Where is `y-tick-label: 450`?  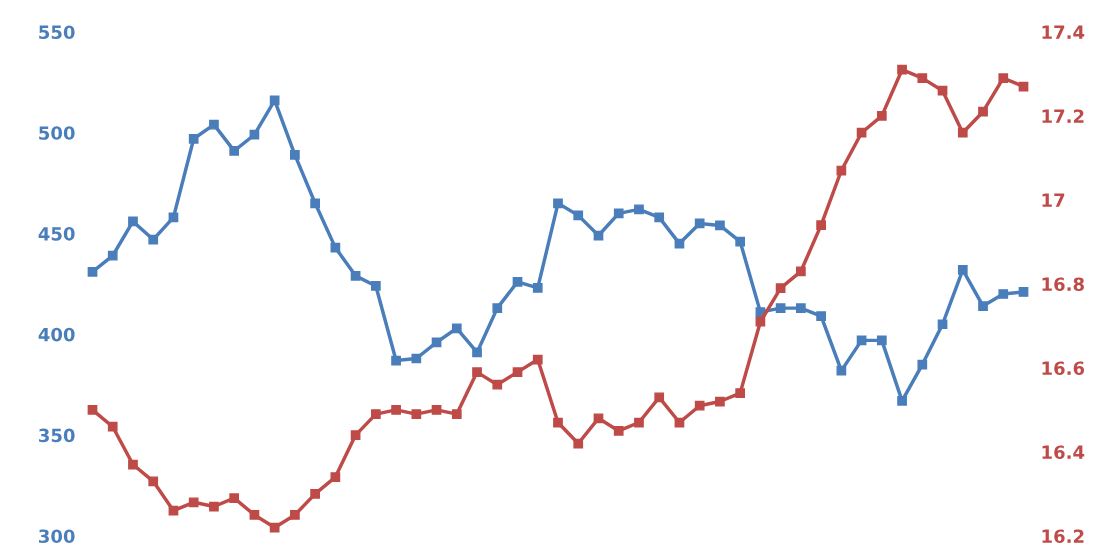 y-tick-label: 450 is located at coordinates (56, 233).